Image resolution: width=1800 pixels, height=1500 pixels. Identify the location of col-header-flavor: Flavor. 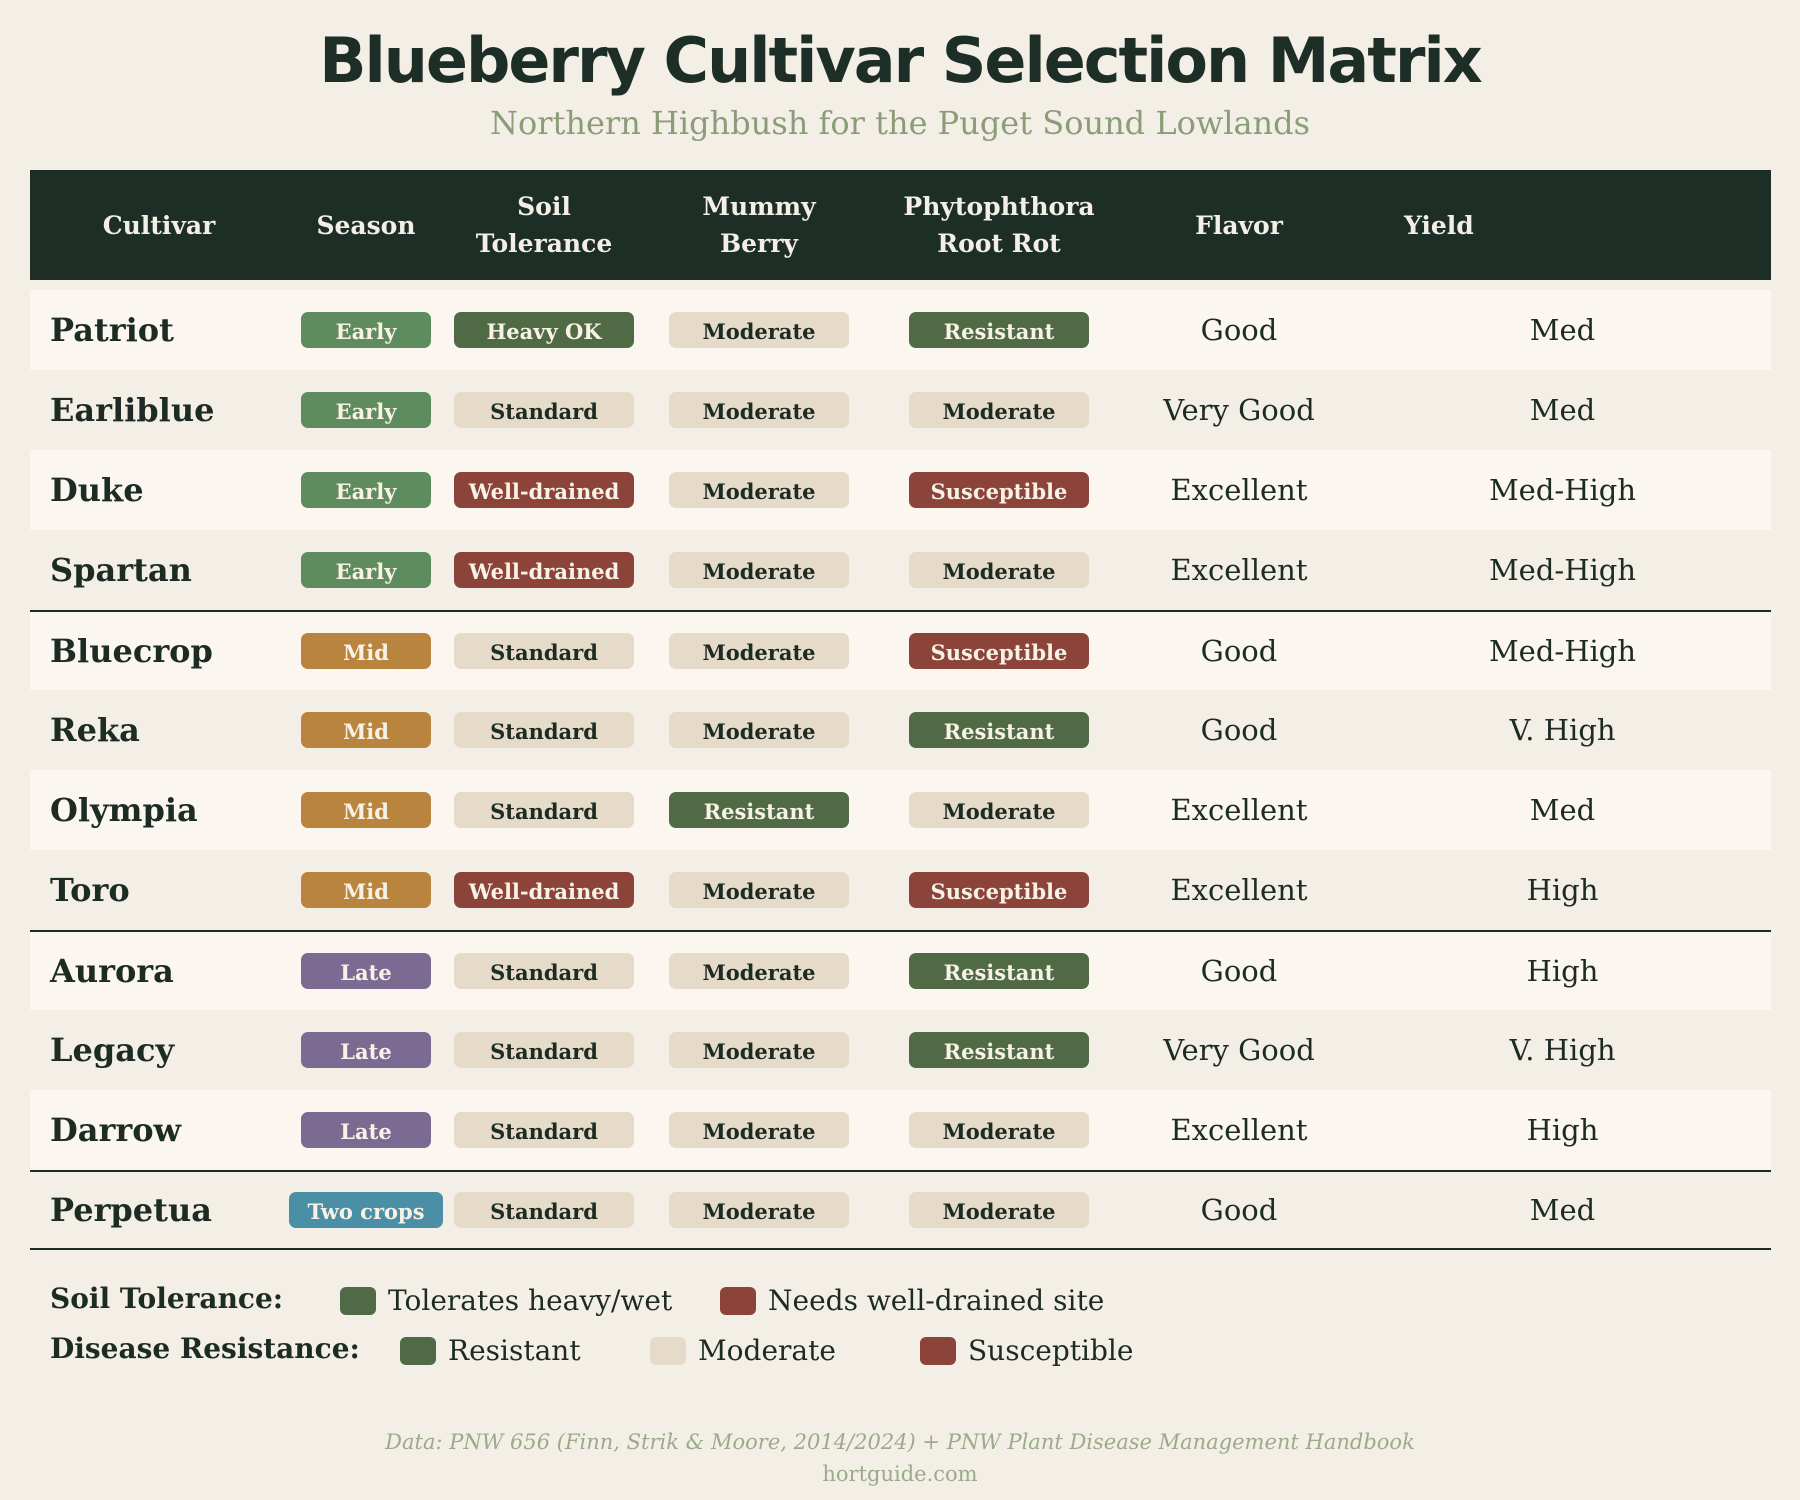
(1239, 225).